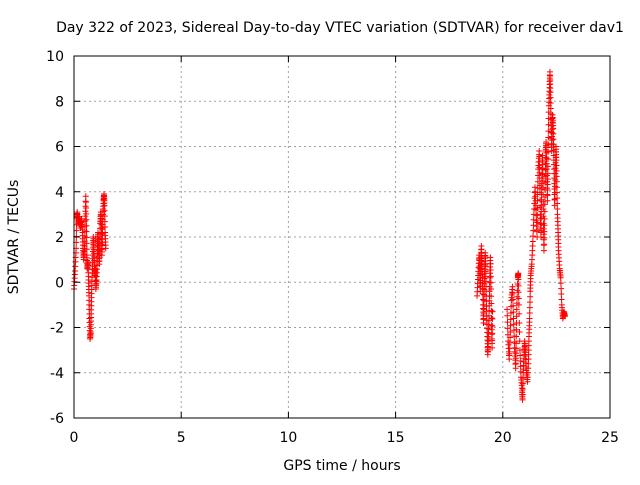 Image resolution: width=640 pixels, height=485 pixels. Describe the element at coordinates (610, 438) in the screenshot. I see `x-tick-label: 25` at that location.